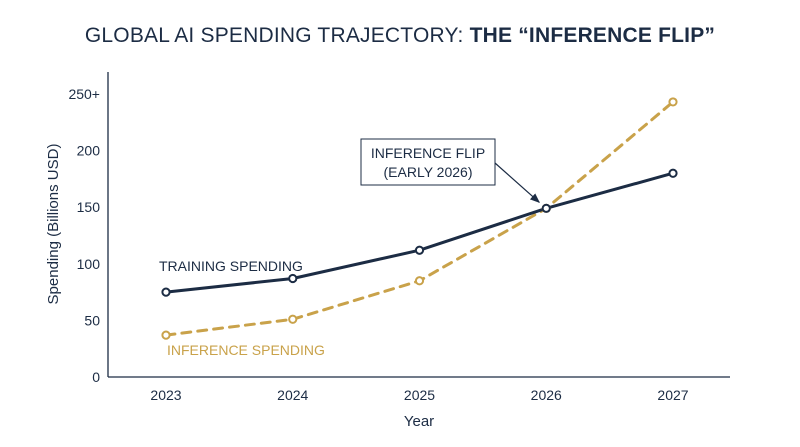 This screenshot has width=800, height=447. I want to click on series-label-inference: INFERENCE SPENDING, so click(246, 350).